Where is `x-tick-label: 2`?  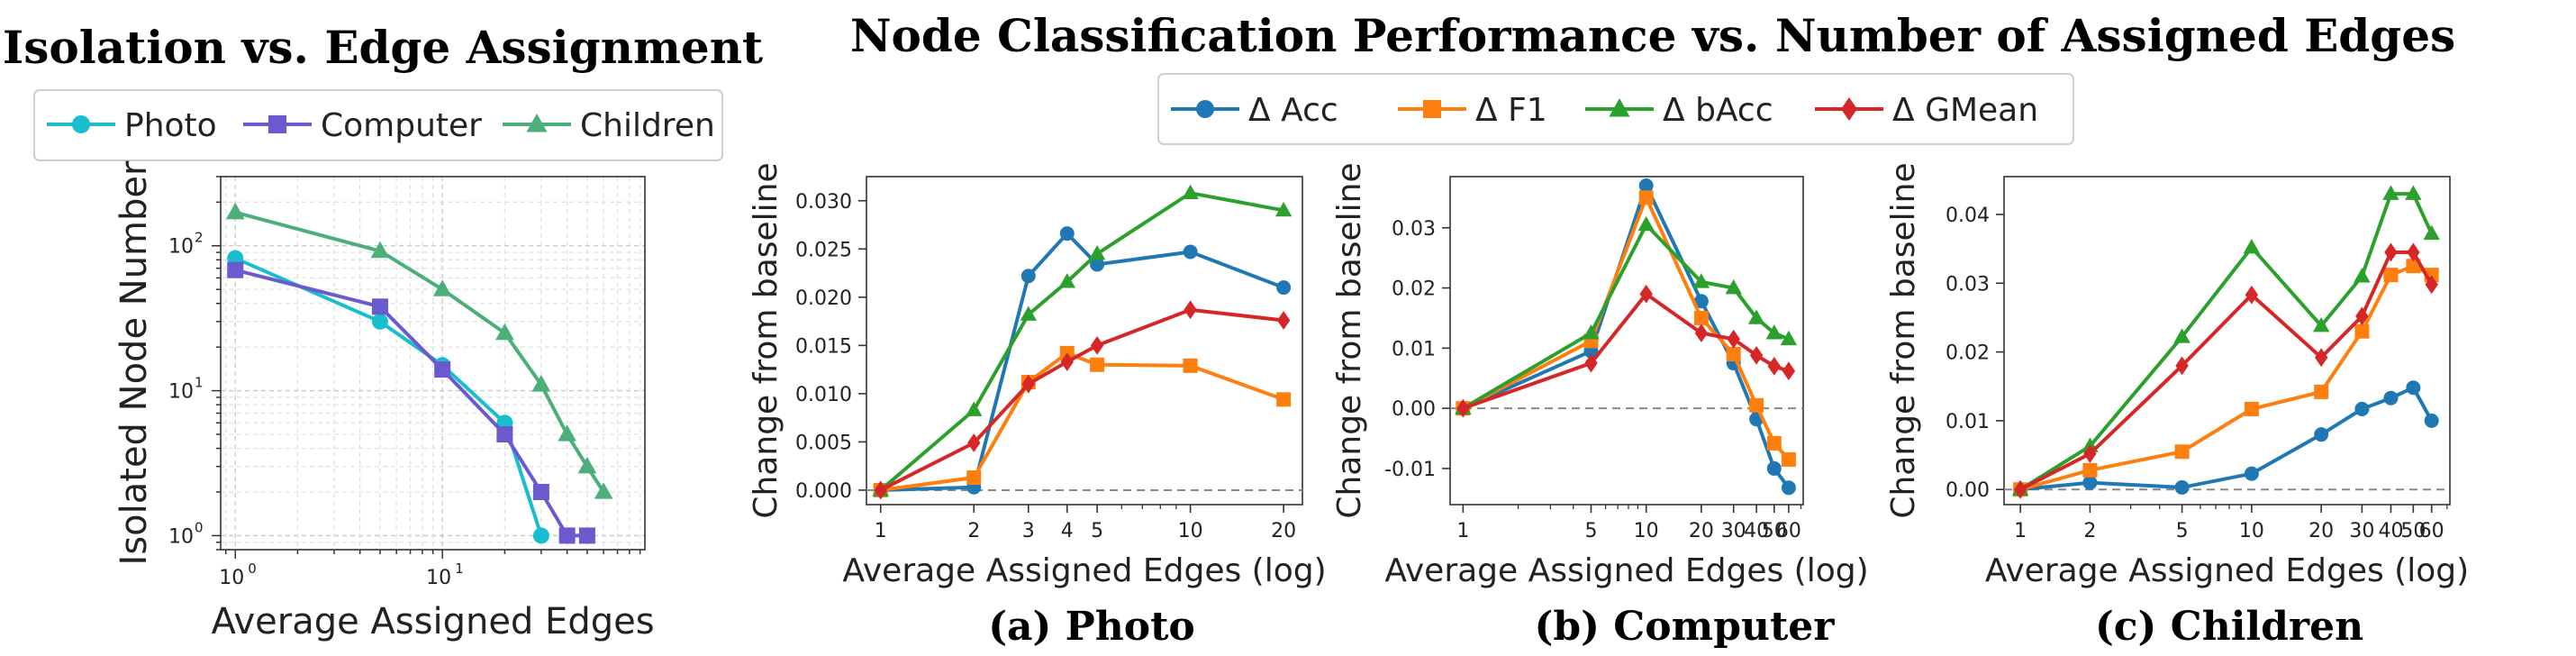 x-tick-label: 2 is located at coordinates (2089, 531).